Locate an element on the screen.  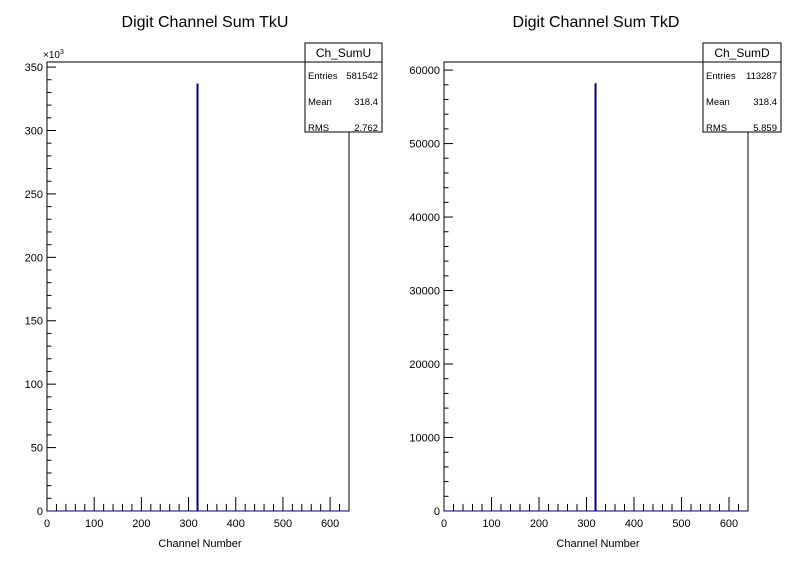
stats-value: 5.859 is located at coordinates (765, 128).